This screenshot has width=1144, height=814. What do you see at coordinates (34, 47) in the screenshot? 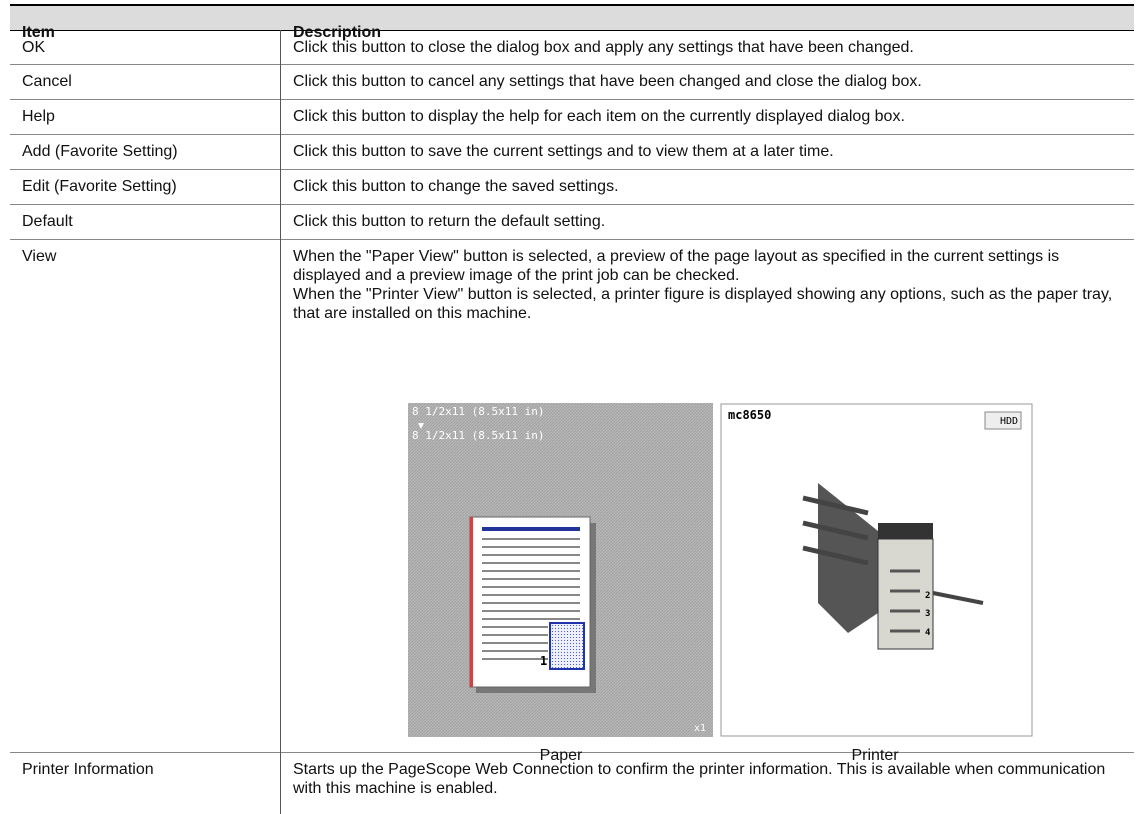
I see `item-cell: OK` at bounding box center [34, 47].